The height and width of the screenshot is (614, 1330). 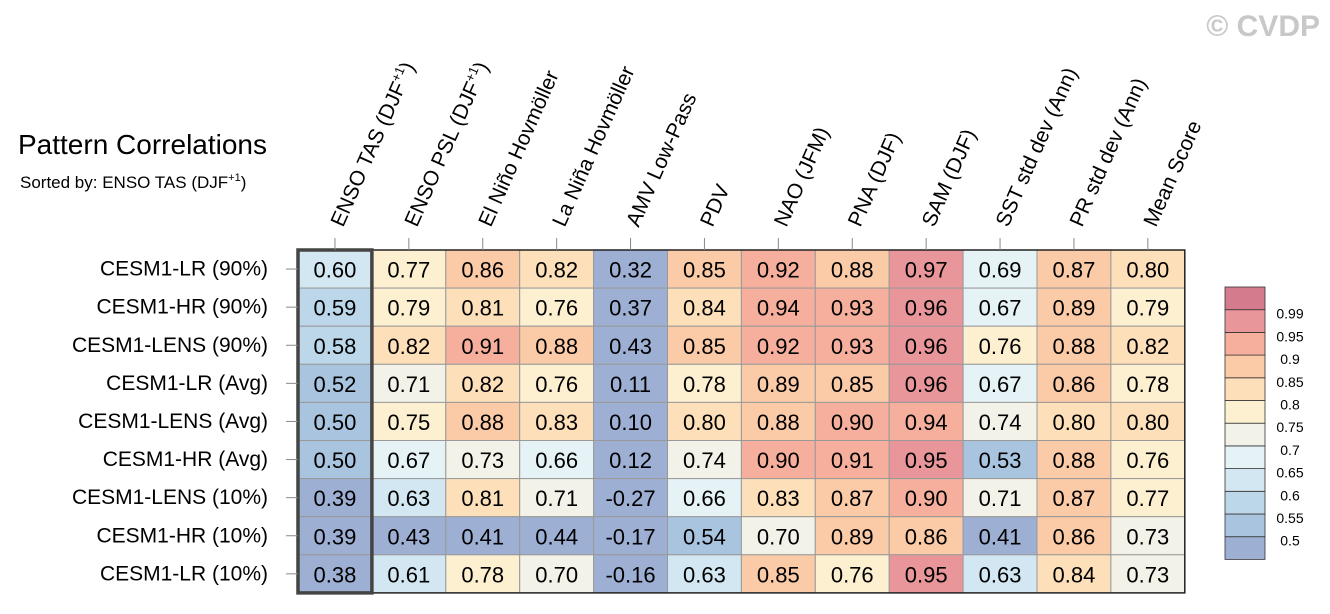 I want to click on column-label: AMV Low-Pass, so click(x=661, y=160).